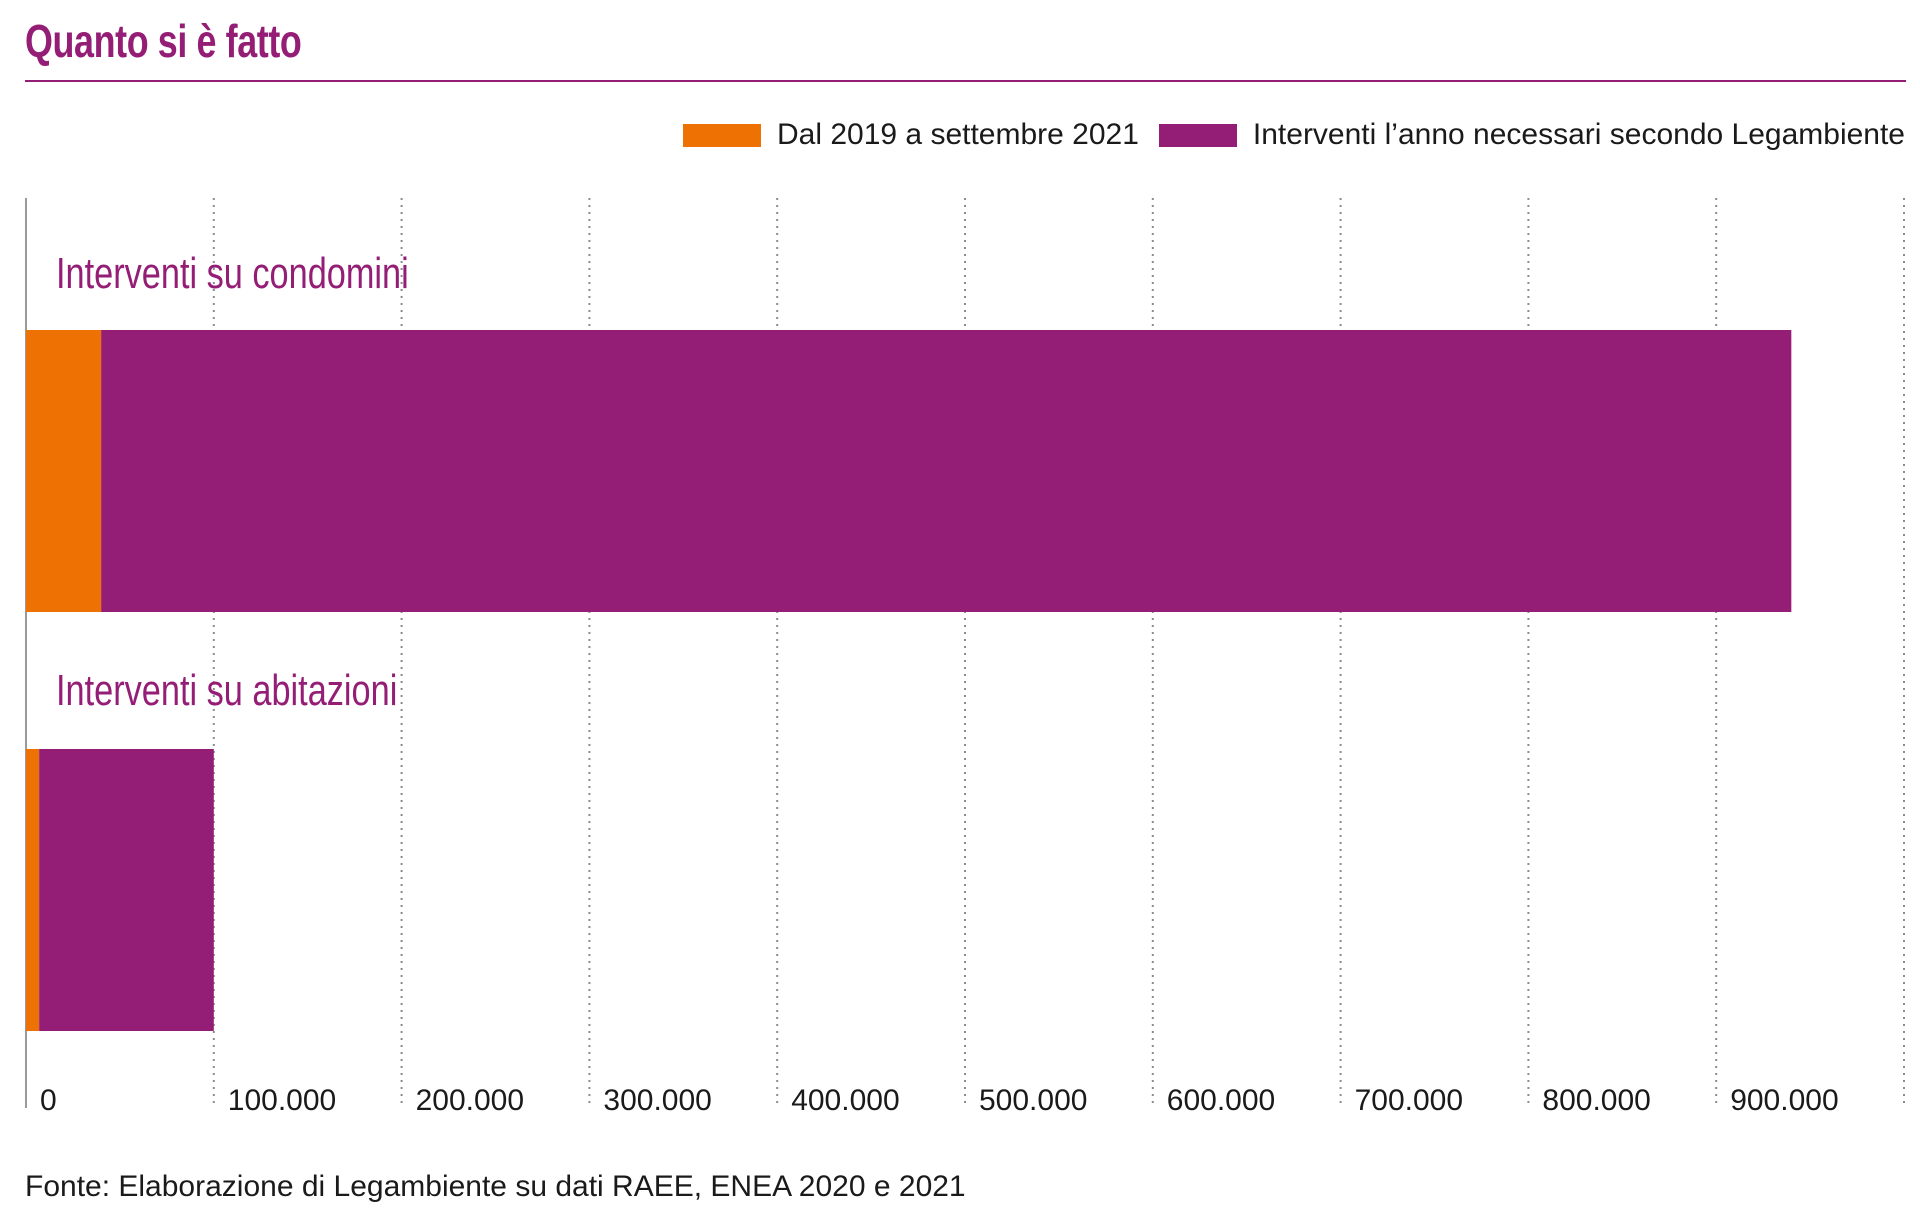 The width and height of the screenshot is (1920, 1225). I want to click on x-tick-label-9: 900.000, so click(1784, 1100).